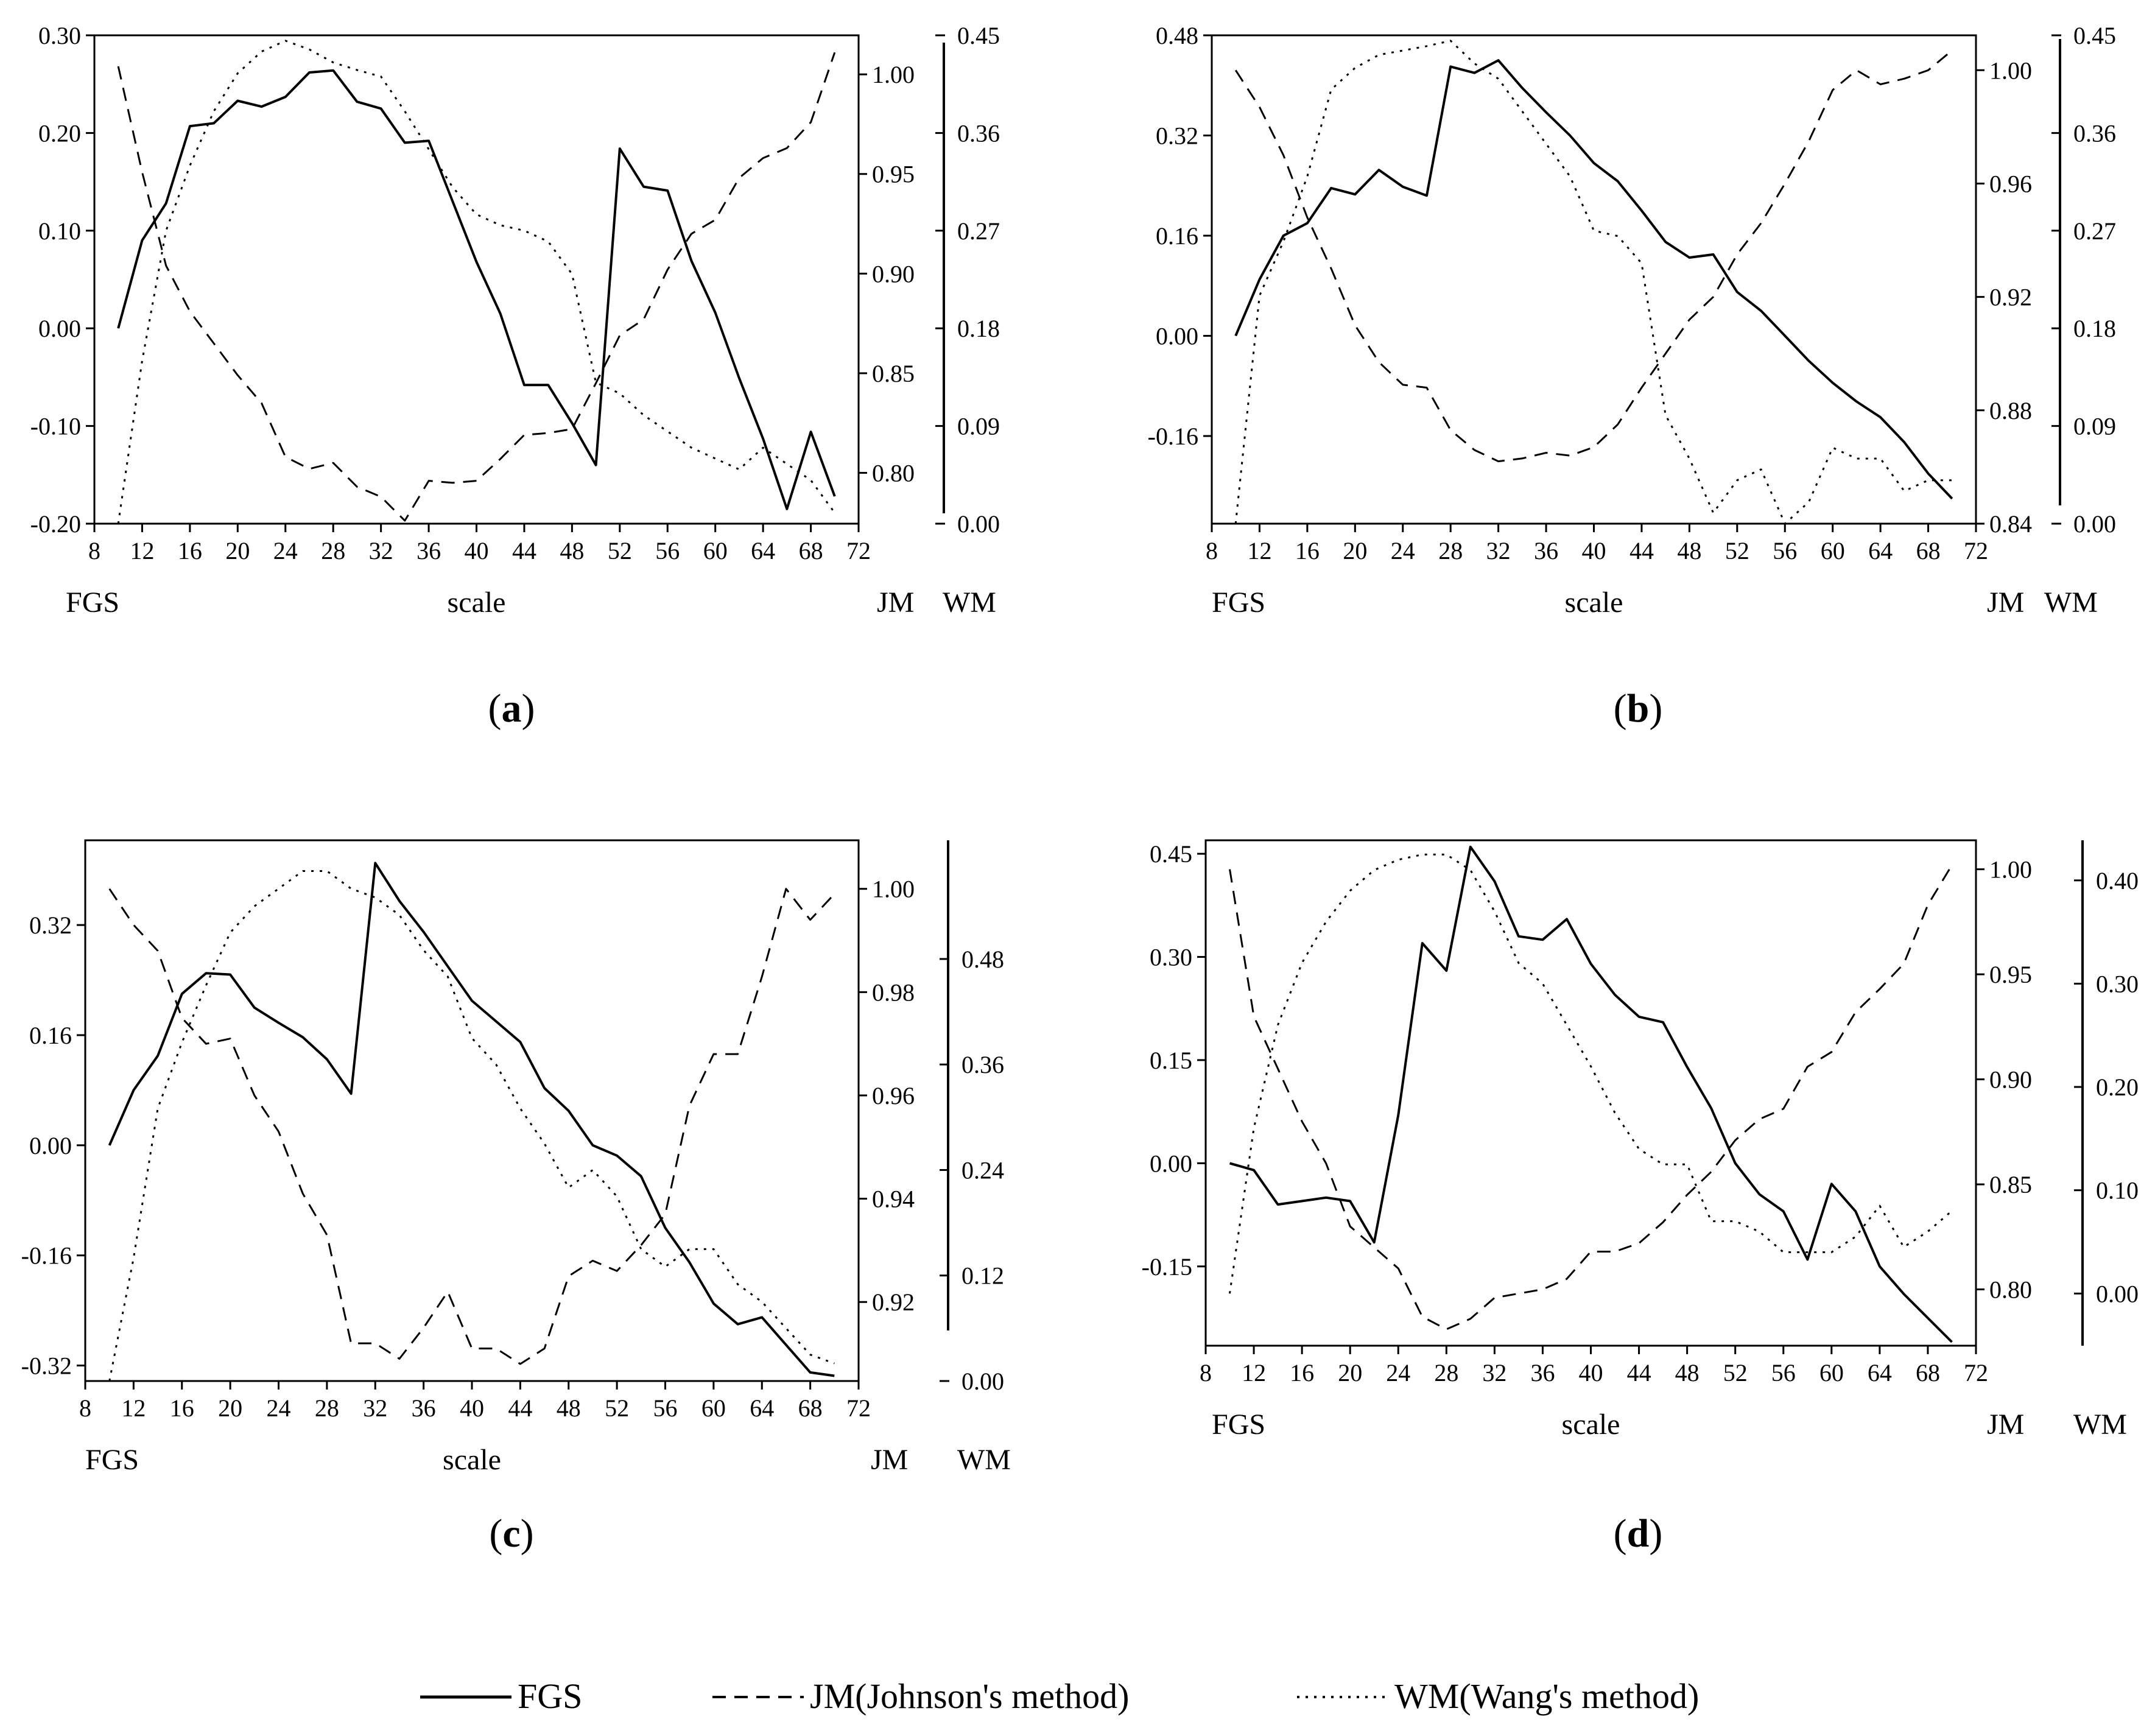  What do you see at coordinates (2117, 881) in the screenshot?
I see `right2-tick-label: 0.40` at bounding box center [2117, 881].